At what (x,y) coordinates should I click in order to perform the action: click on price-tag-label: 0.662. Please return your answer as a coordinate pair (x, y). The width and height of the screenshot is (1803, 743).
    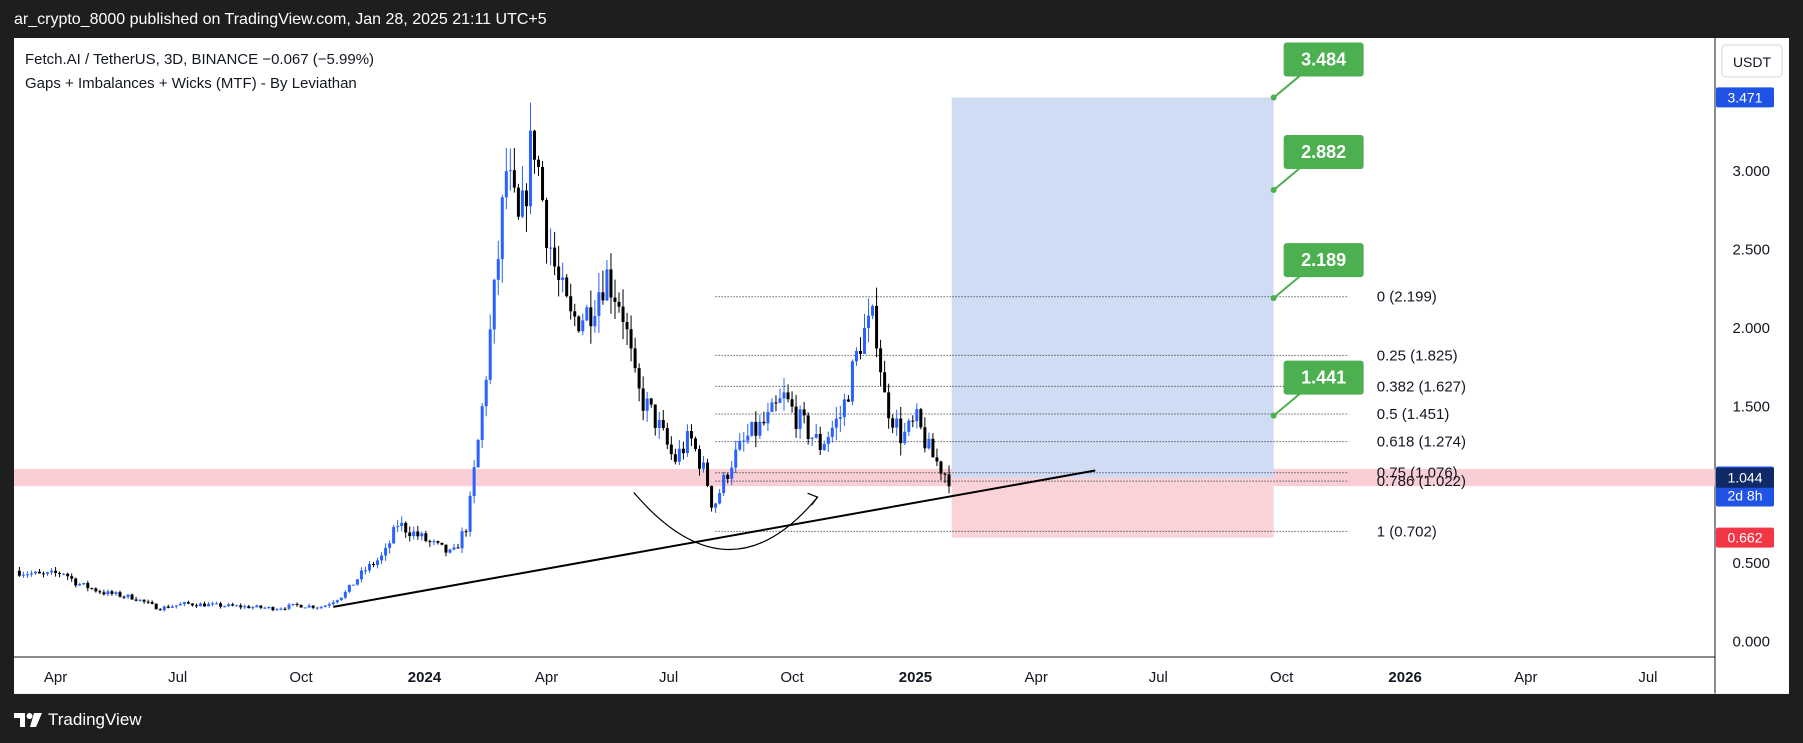
    Looking at the image, I should click on (1744, 538).